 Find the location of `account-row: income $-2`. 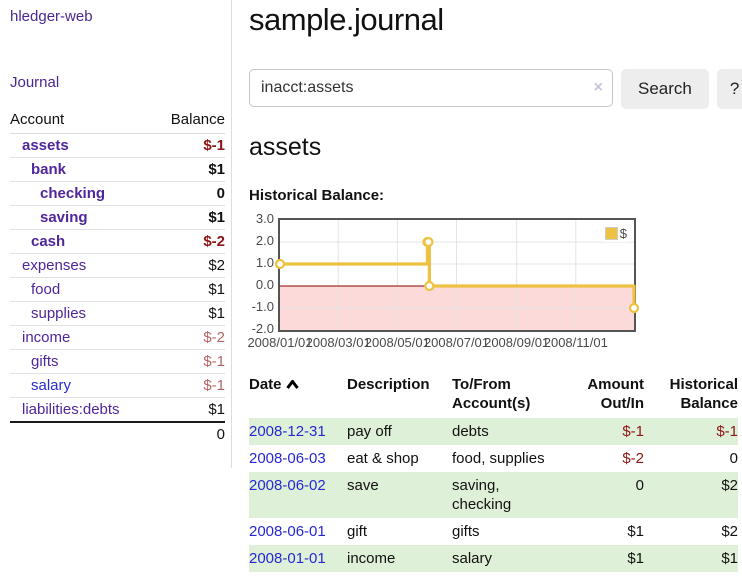

account-row: income $-2 is located at coordinates (117, 337).